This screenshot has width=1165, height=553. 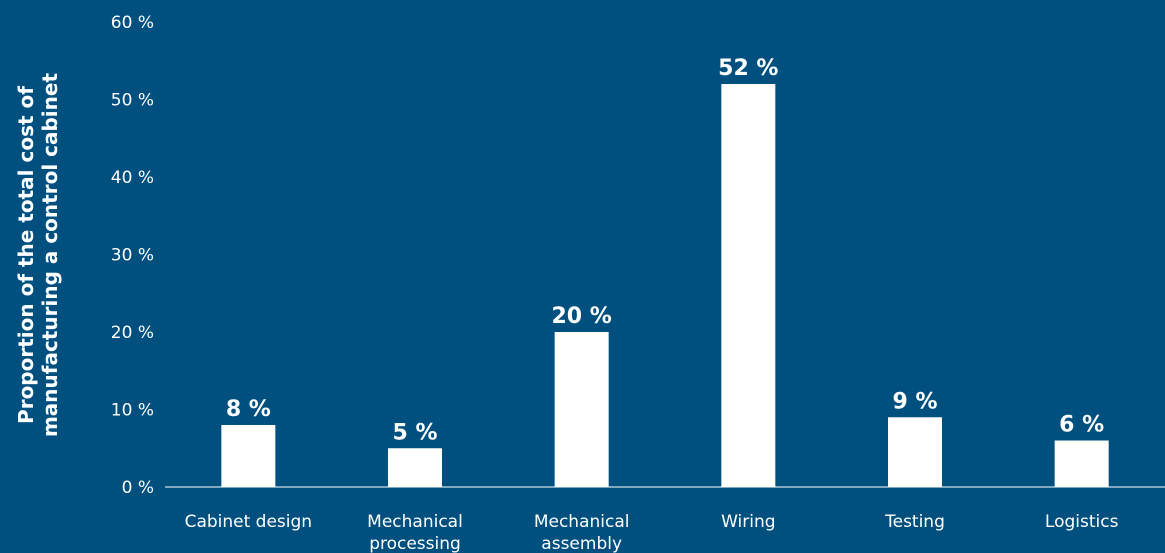 I want to click on x-category-label-line: Wiring, so click(x=748, y=522).